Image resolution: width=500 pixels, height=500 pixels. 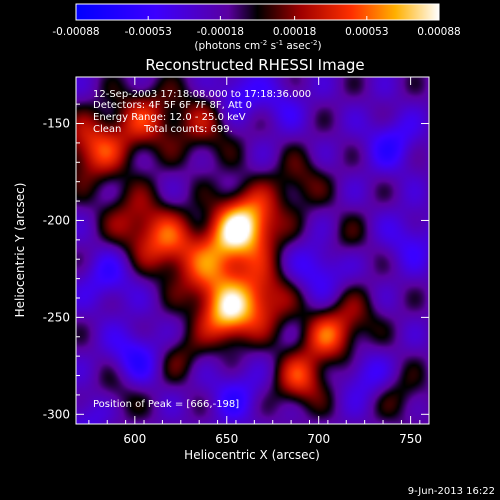 I want to click on colorbar, so click(x=257, y=12).